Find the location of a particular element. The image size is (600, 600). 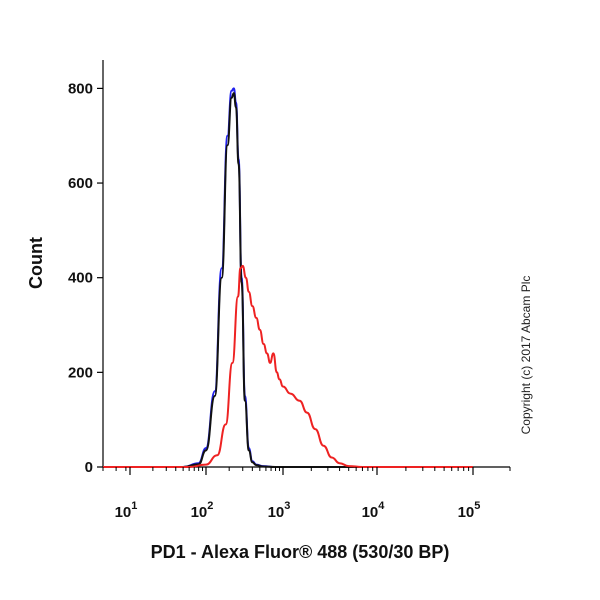

y-axis-title: Count is located at coordinates (36, 263).